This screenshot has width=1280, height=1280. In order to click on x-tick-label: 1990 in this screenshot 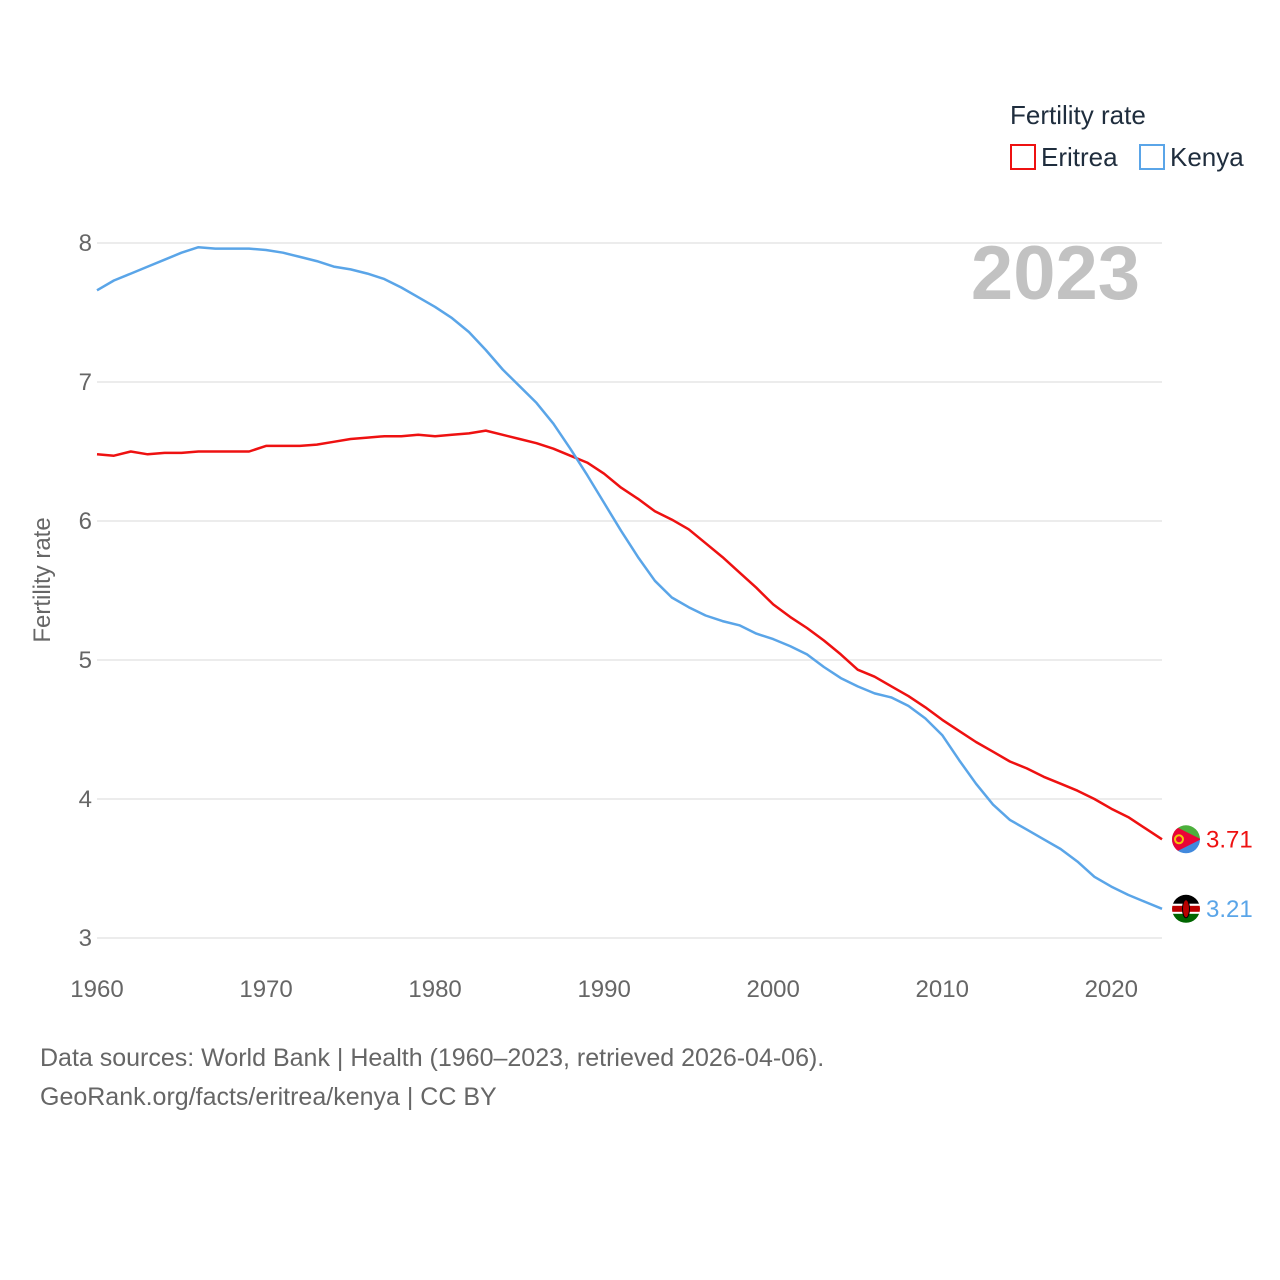, I will do `click(603, 989)`.